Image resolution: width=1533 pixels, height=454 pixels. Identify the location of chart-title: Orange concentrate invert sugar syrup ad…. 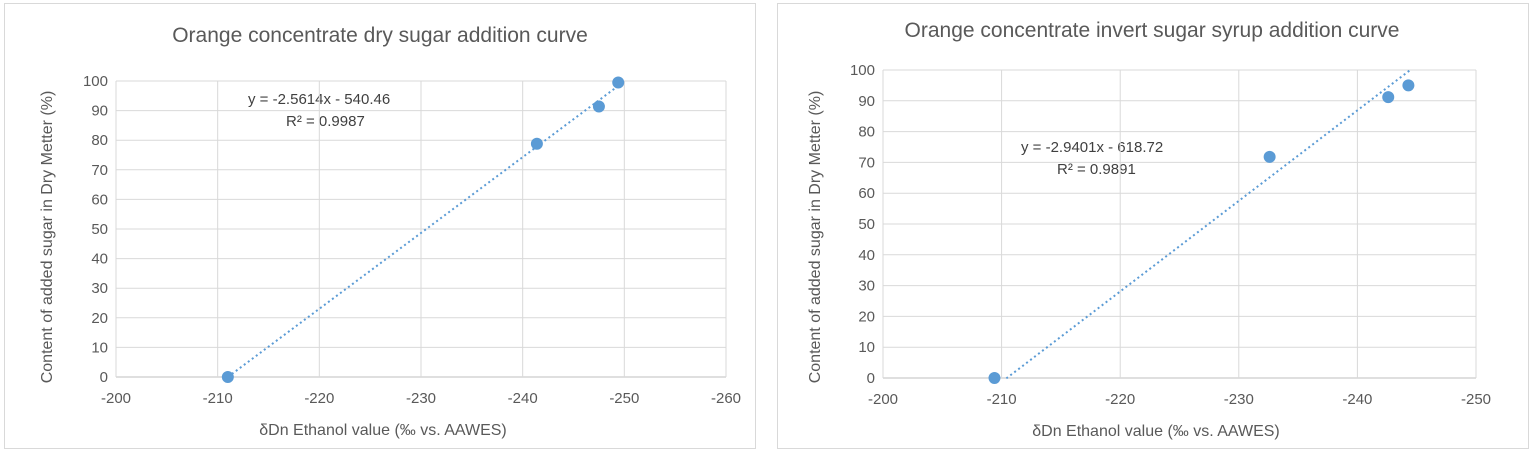
(1152, 30).